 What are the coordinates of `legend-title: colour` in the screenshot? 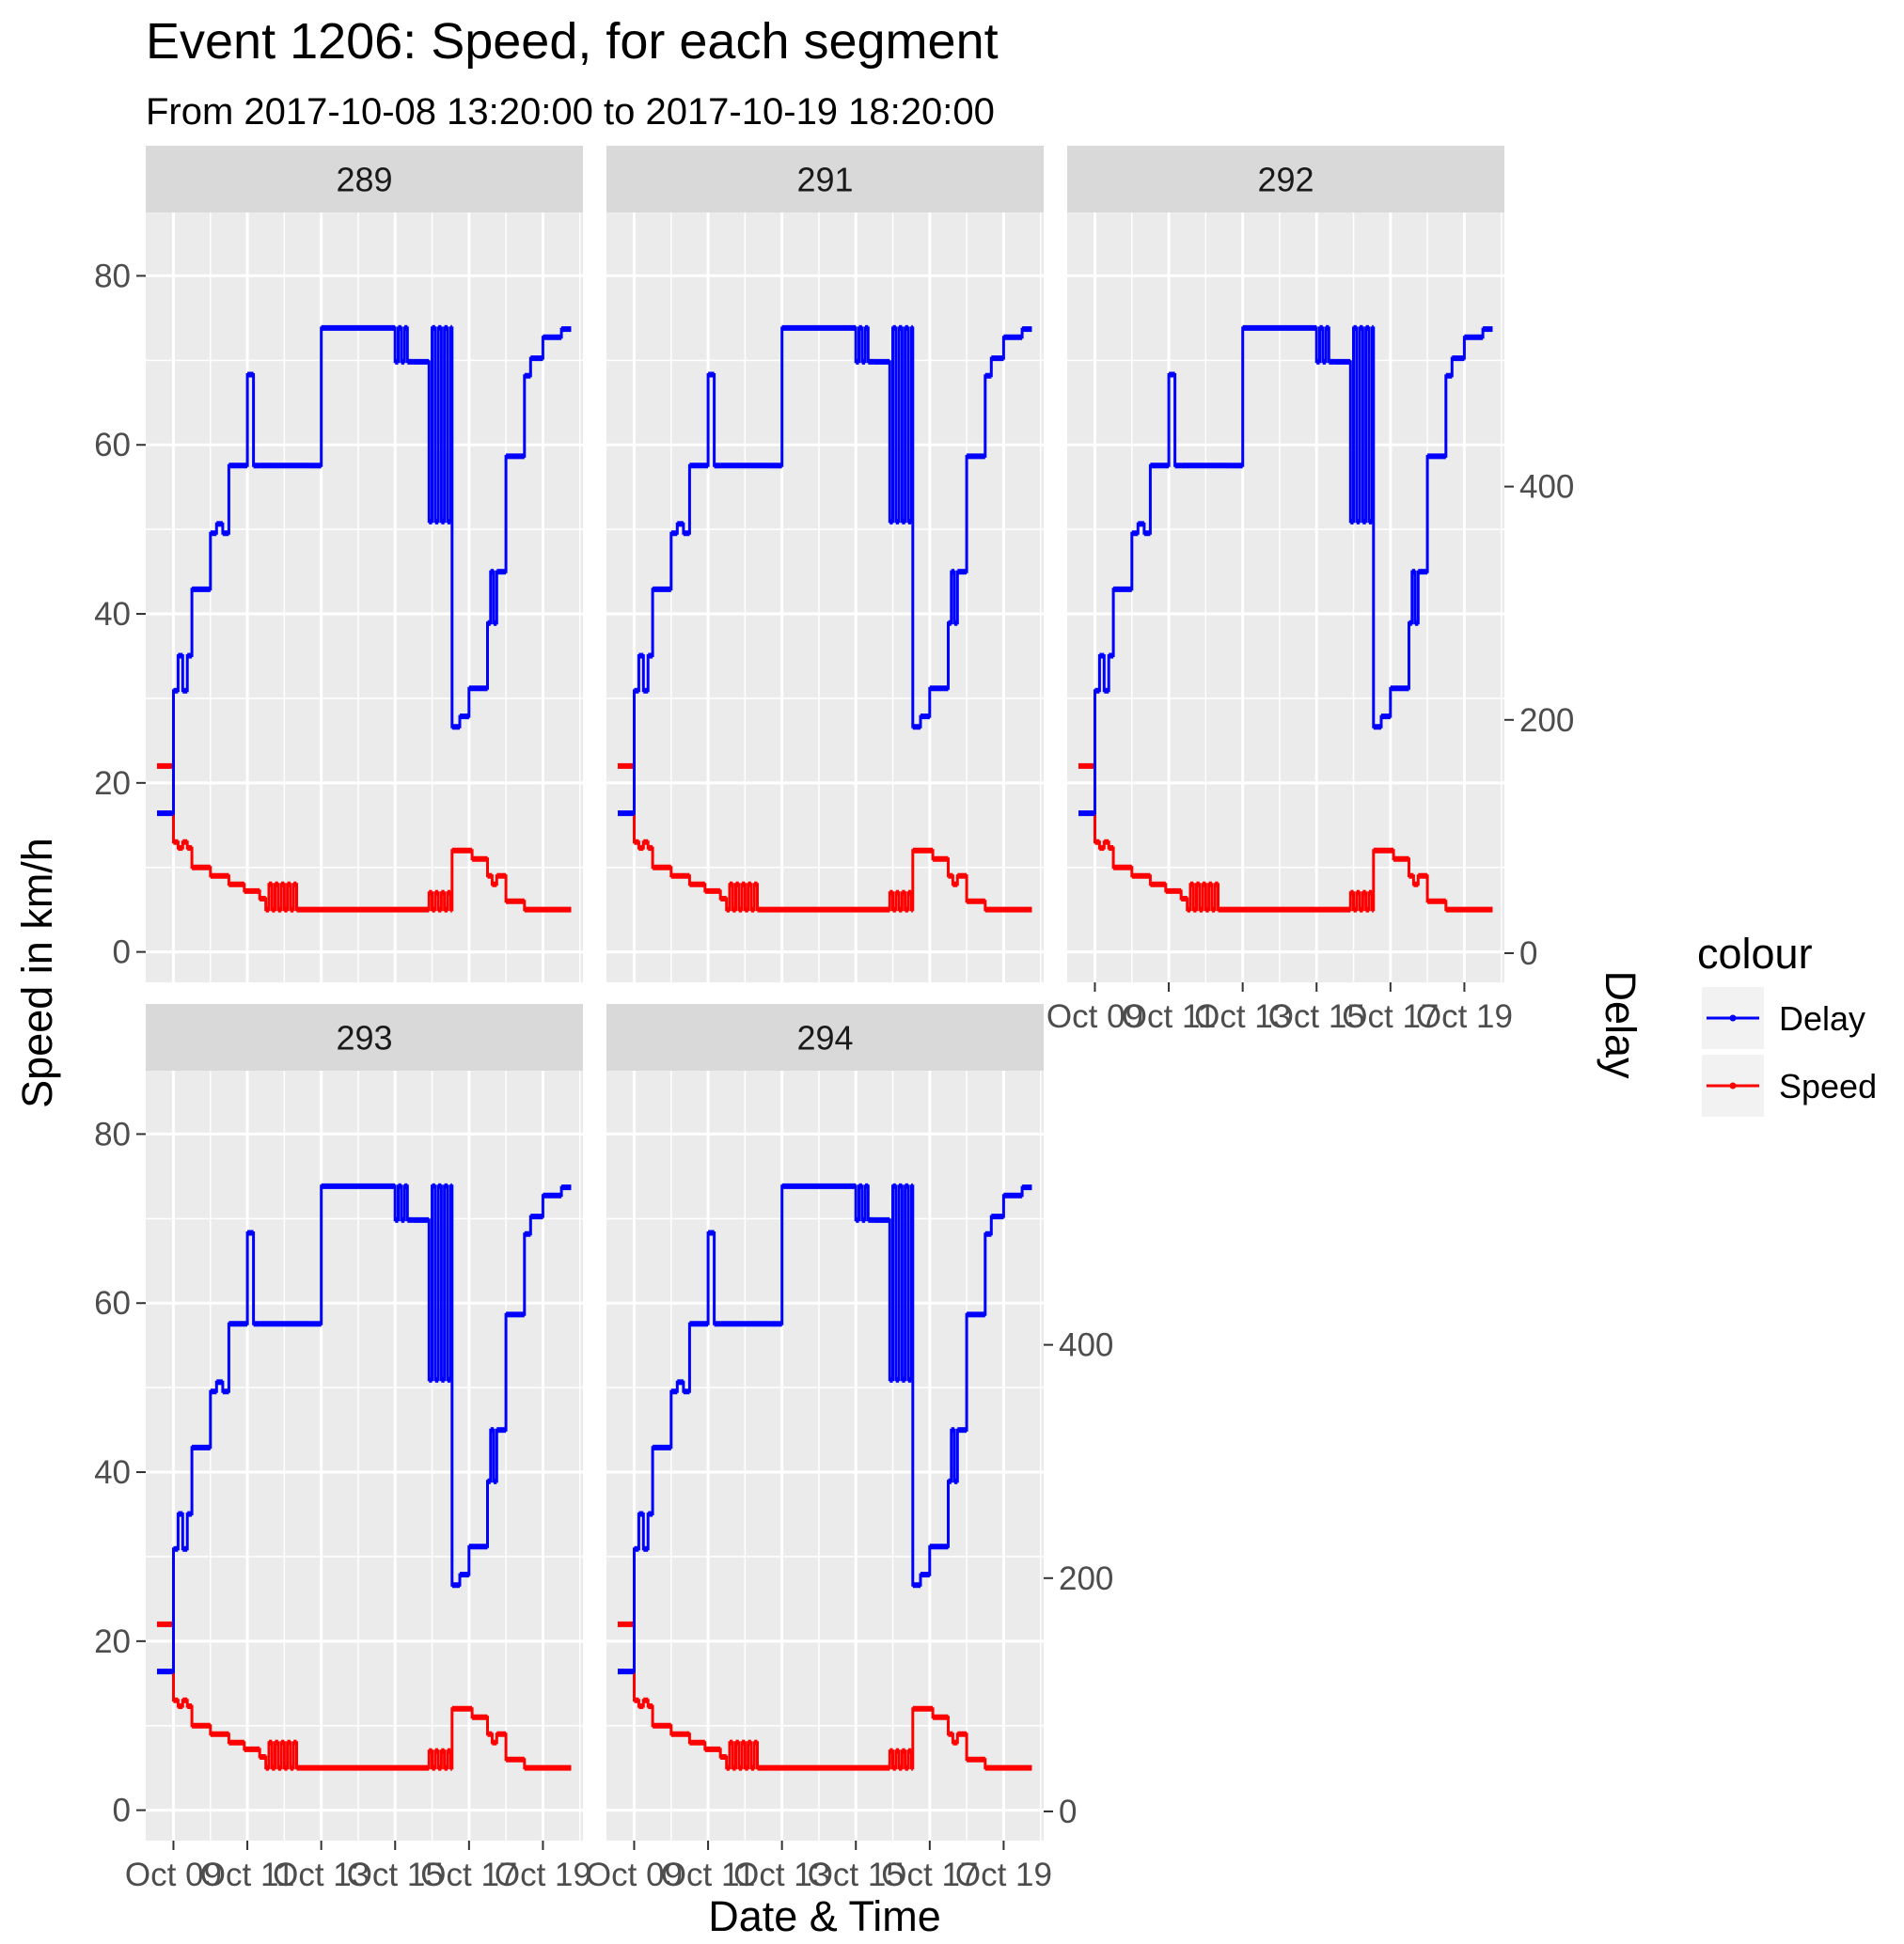 It's located at (1755, 954).